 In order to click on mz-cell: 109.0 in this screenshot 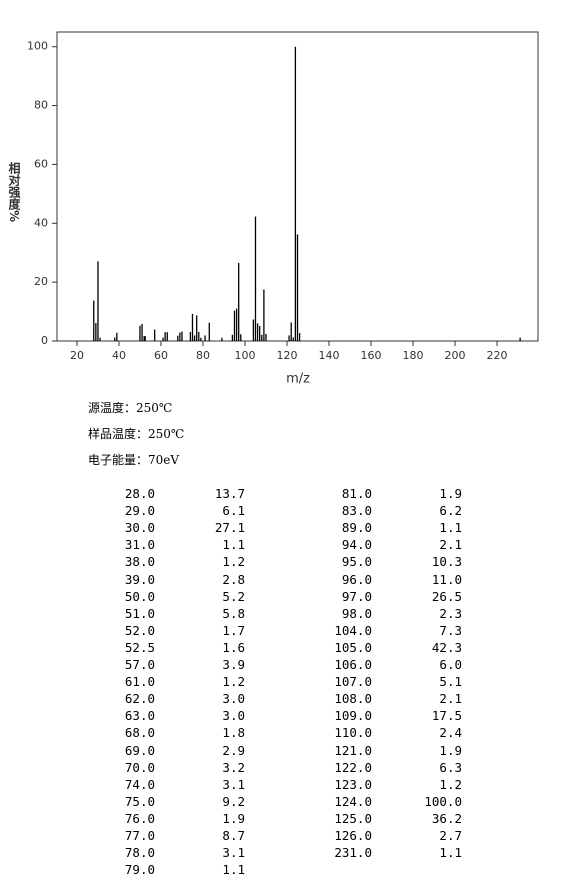, I will do `click(353, 716)`.